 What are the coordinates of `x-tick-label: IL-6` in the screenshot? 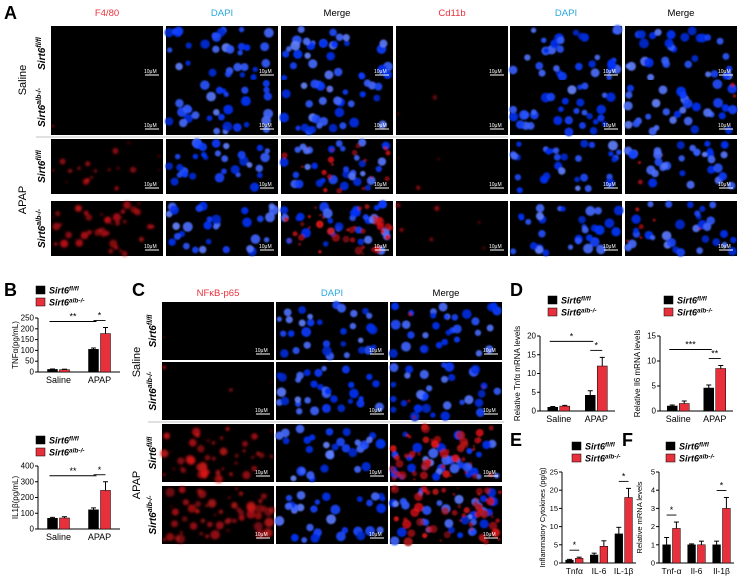 It's located at (599, 571).